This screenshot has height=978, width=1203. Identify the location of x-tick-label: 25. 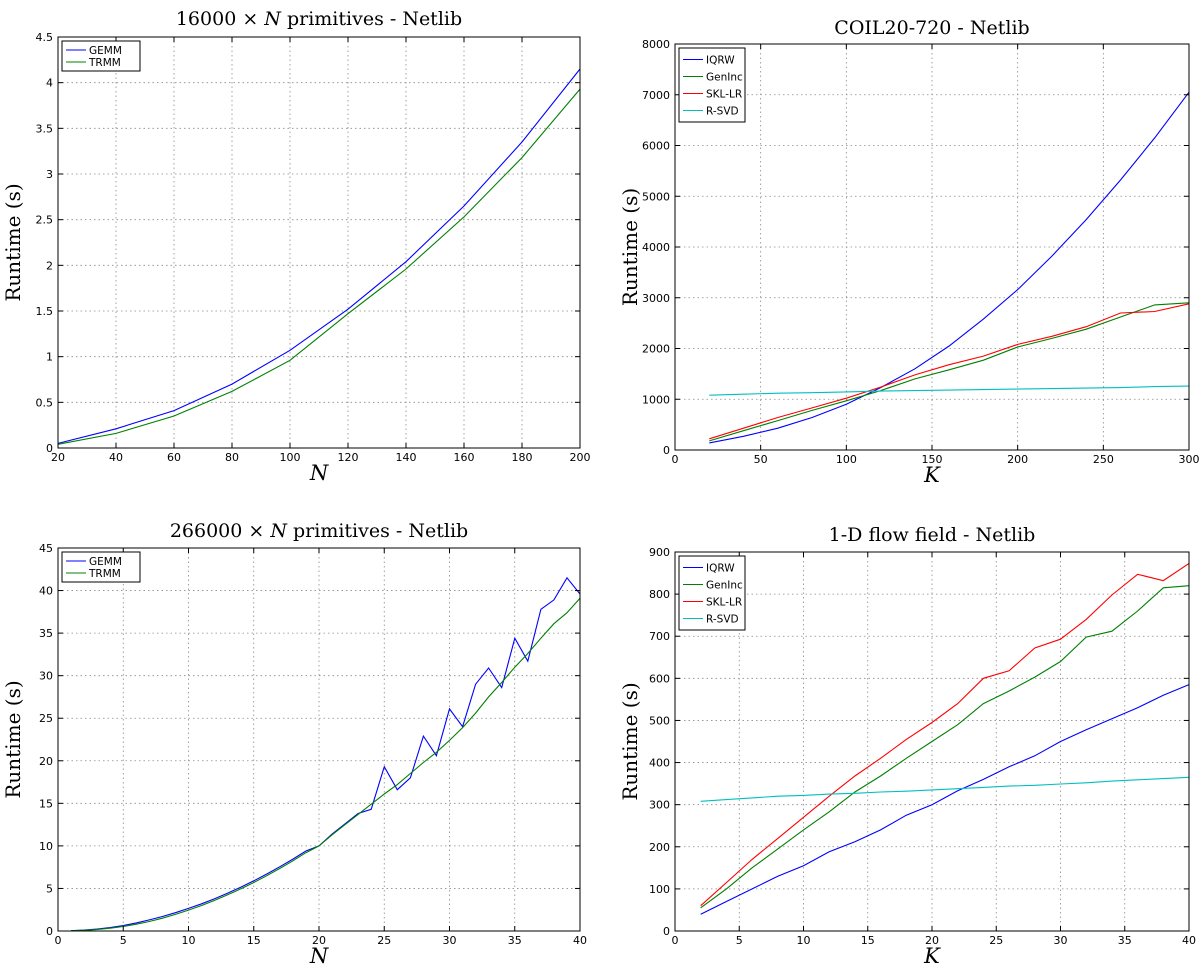
(996, 940).